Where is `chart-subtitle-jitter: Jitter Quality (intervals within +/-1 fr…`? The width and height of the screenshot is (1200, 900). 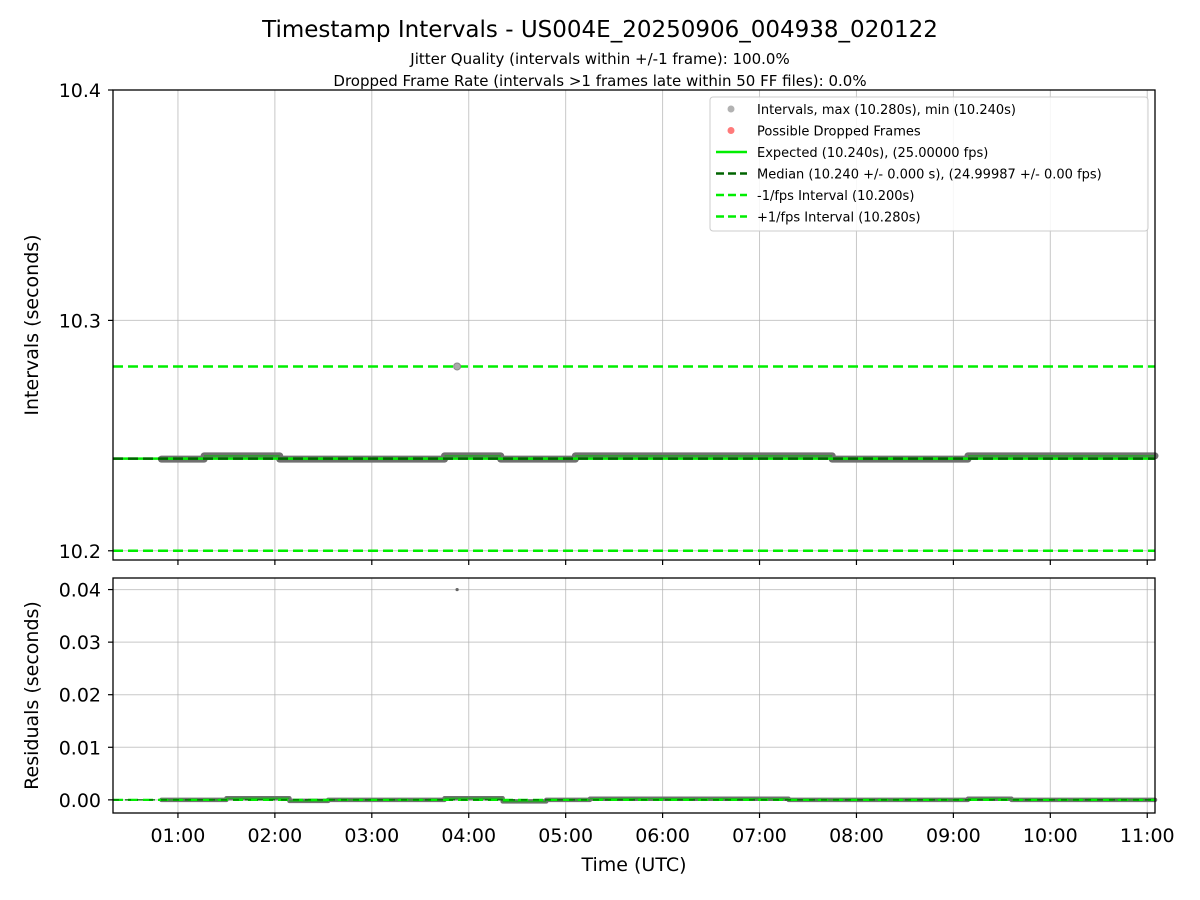 chart-subtitle-jitter: Jitter Quality (intervals within +/-1 fr… is located at coordinates (599, 59).